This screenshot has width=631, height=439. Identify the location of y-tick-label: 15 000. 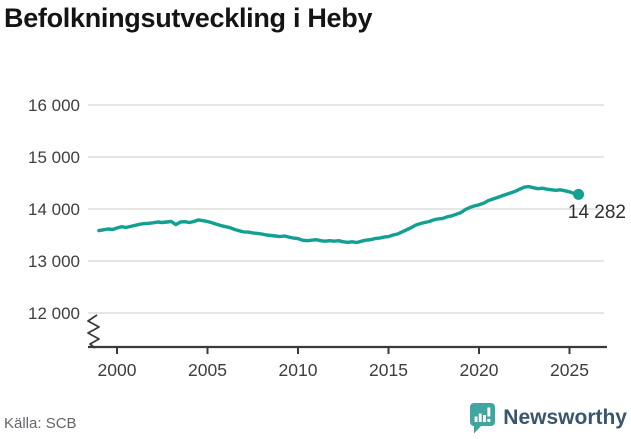
(54, 157).